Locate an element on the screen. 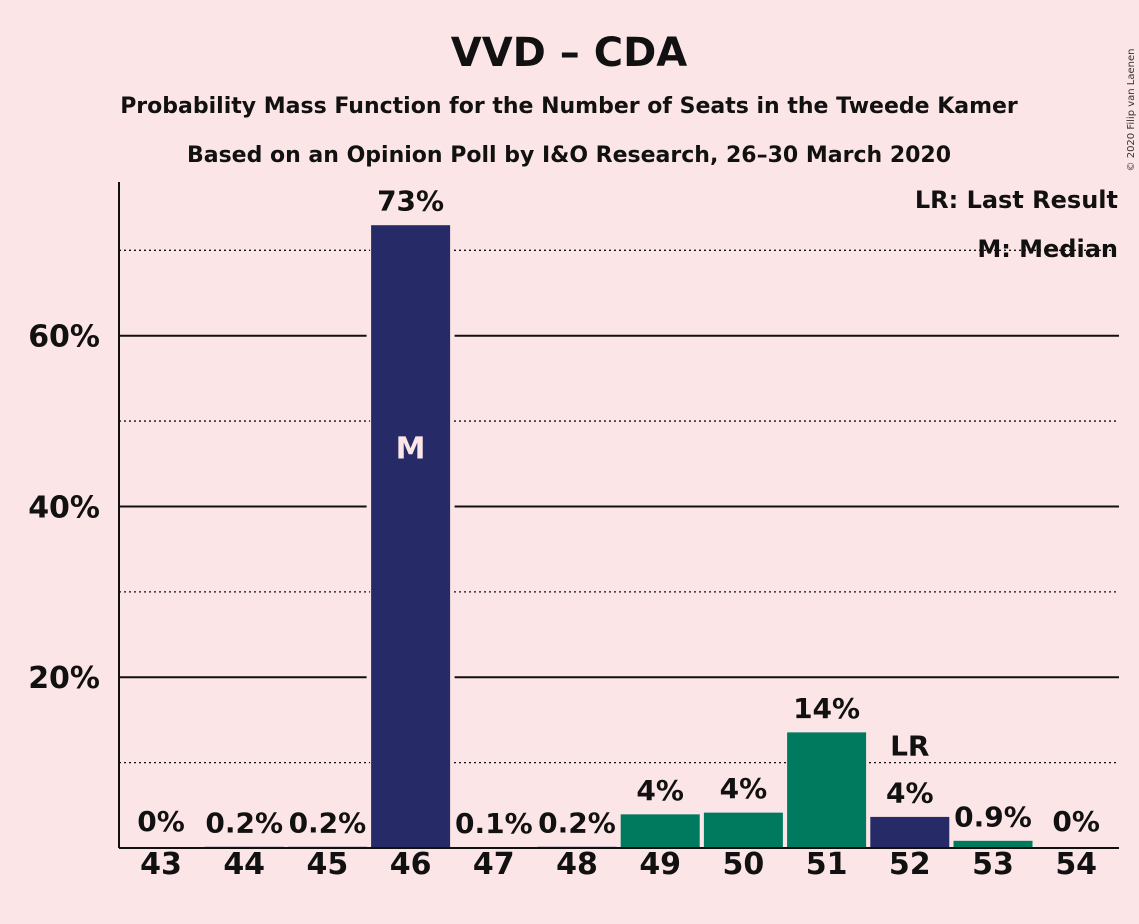  x-tick-label: 47 is located at coordinates (494, 864).